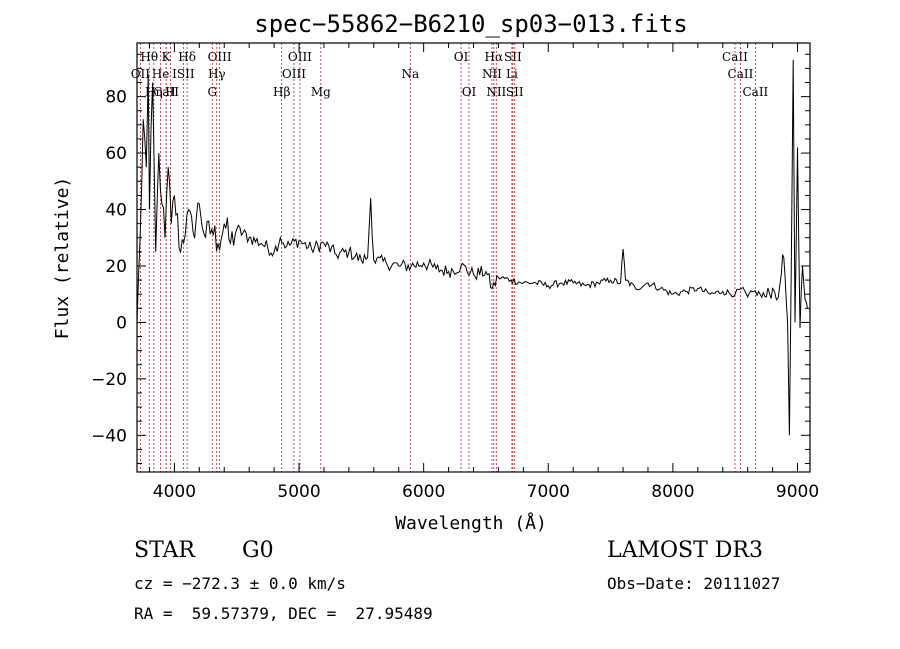 Image resolution: width=900 pixels, height=649 pixels. Describe the element at coordinates (548, 492) in the screenshot. I see `x-tick-label: 7000` at that location.